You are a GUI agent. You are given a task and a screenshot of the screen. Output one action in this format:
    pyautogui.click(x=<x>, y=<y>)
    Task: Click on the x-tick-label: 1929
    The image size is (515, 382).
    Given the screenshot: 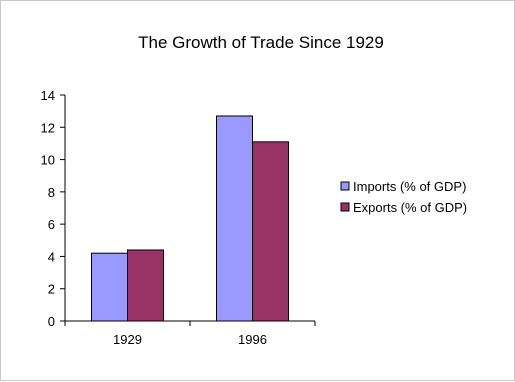 What is the action you would take?
    pyautogui.click(x=127, y=339)
    